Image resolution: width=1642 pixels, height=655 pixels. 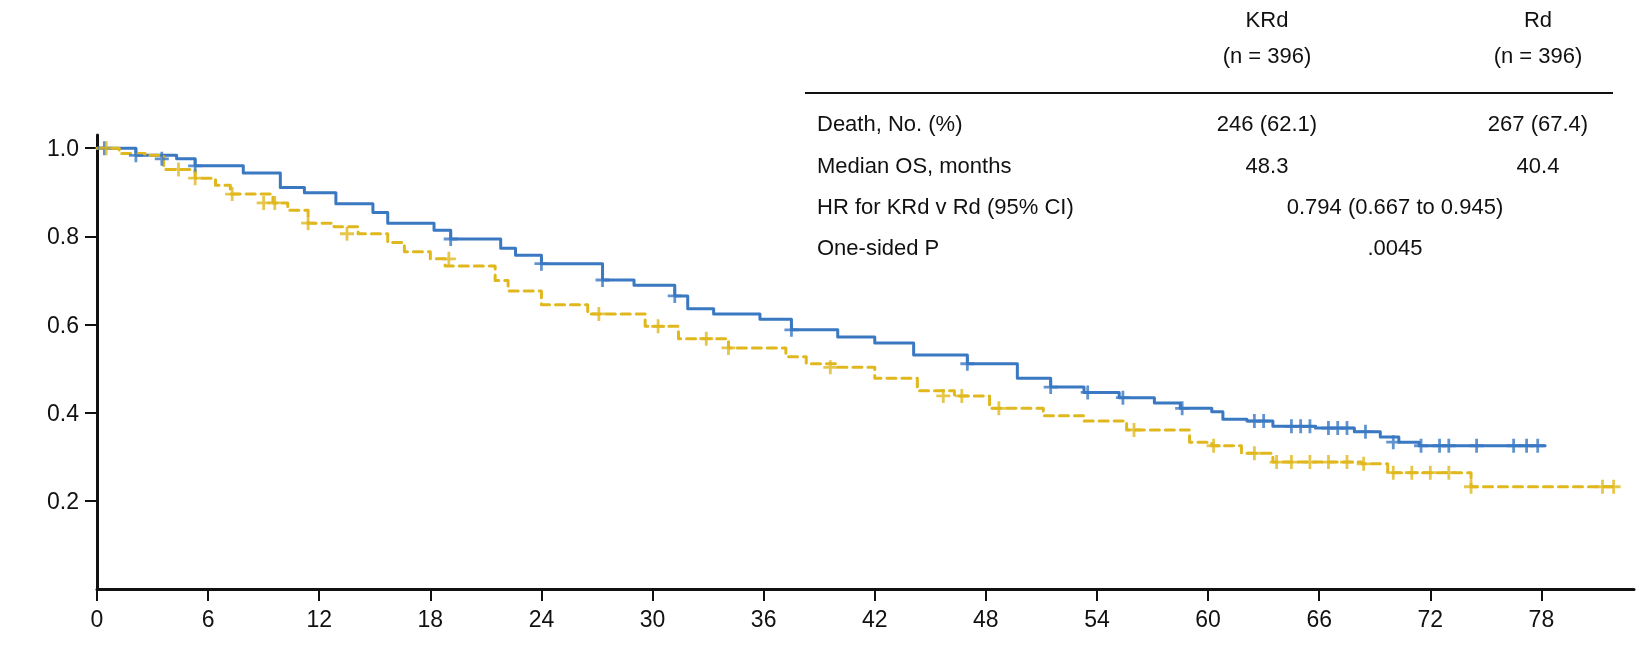 I want to click on text: KRd, so click(x=1267, y=19).